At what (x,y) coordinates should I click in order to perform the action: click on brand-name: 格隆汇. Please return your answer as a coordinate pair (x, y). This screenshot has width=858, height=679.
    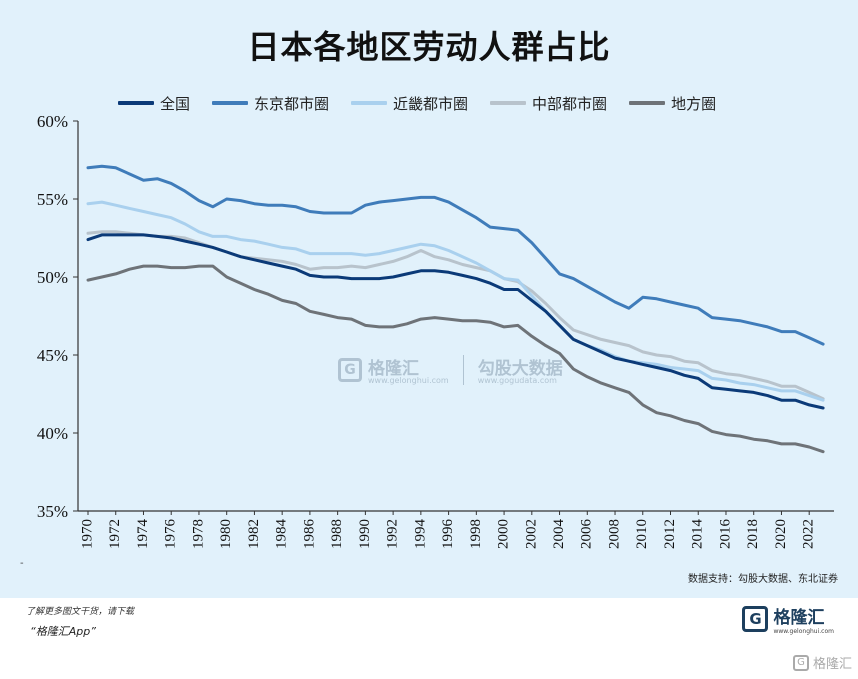
    Looking at the image, I should click on (799, 618).